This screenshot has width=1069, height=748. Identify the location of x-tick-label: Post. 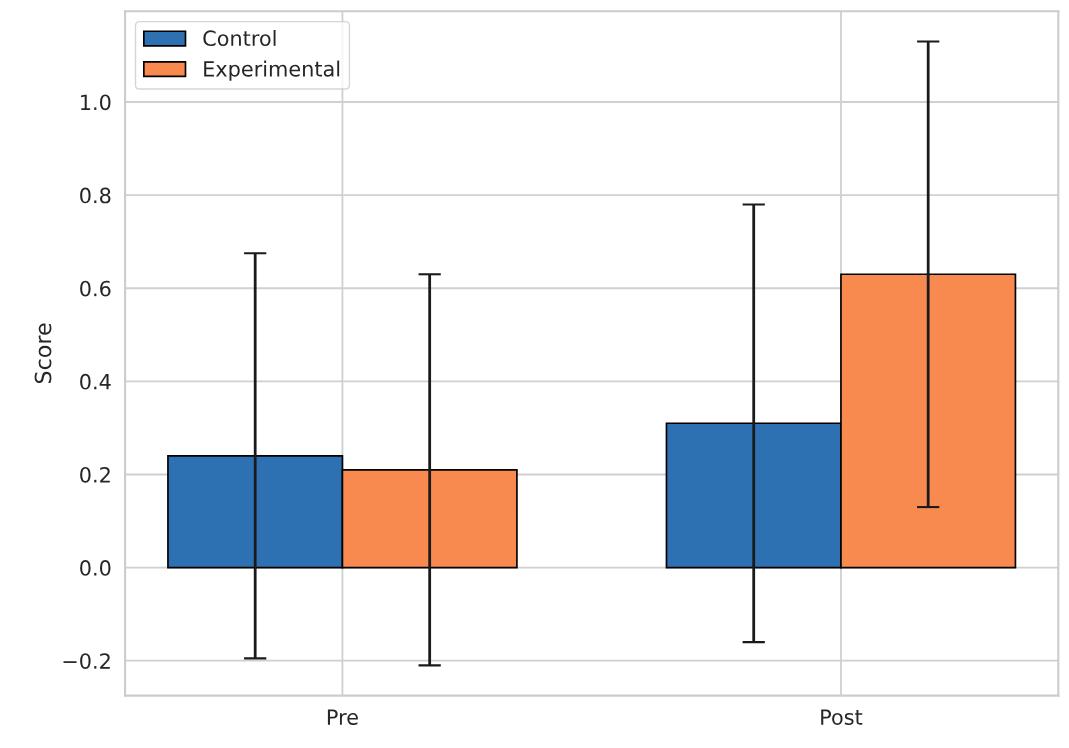
(842, 717).